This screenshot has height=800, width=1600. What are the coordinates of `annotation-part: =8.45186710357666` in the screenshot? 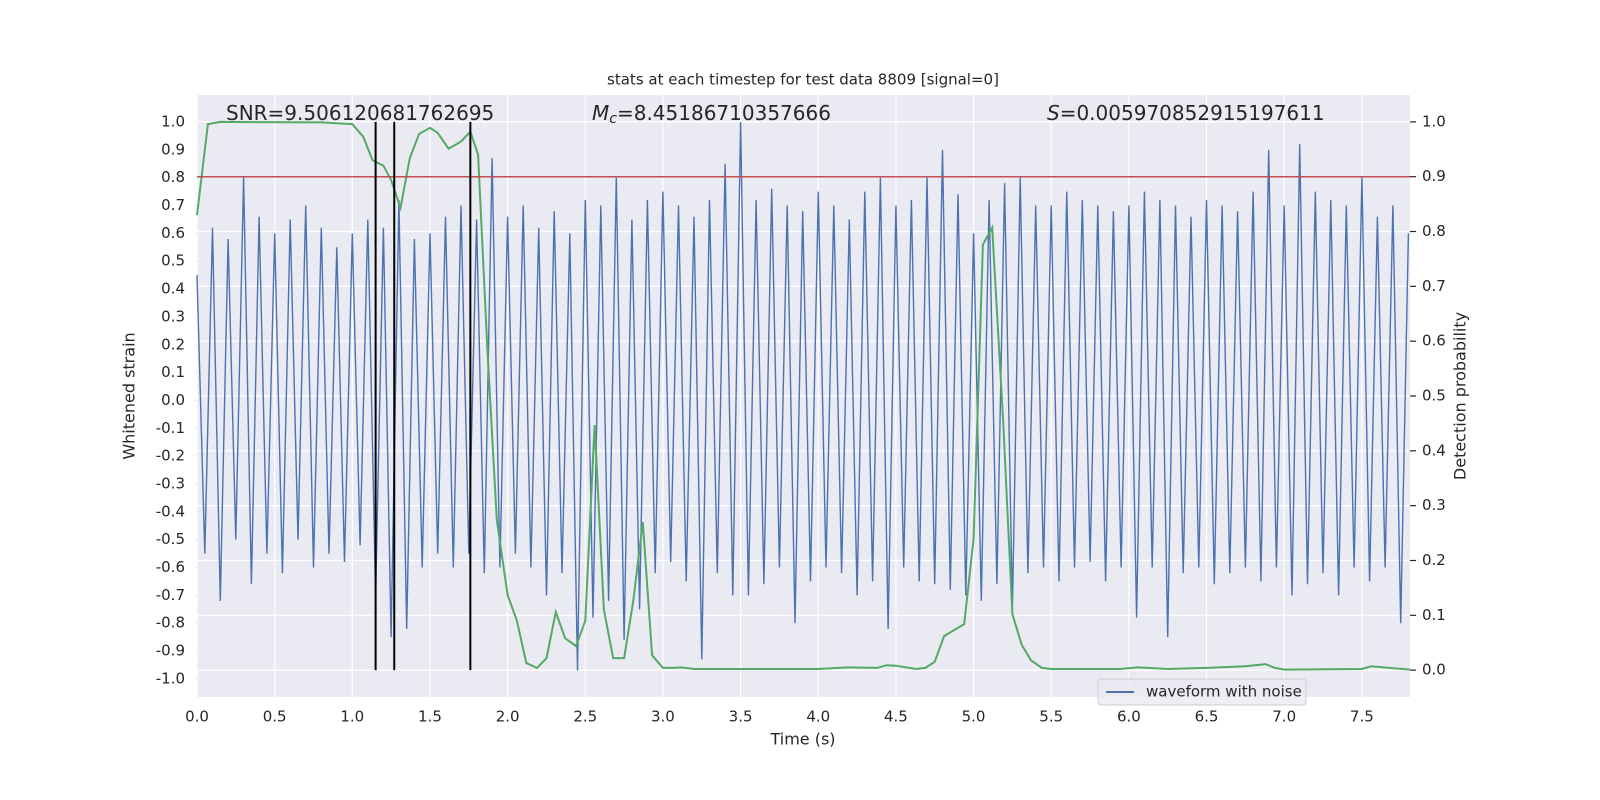 It's located at (724, 113).